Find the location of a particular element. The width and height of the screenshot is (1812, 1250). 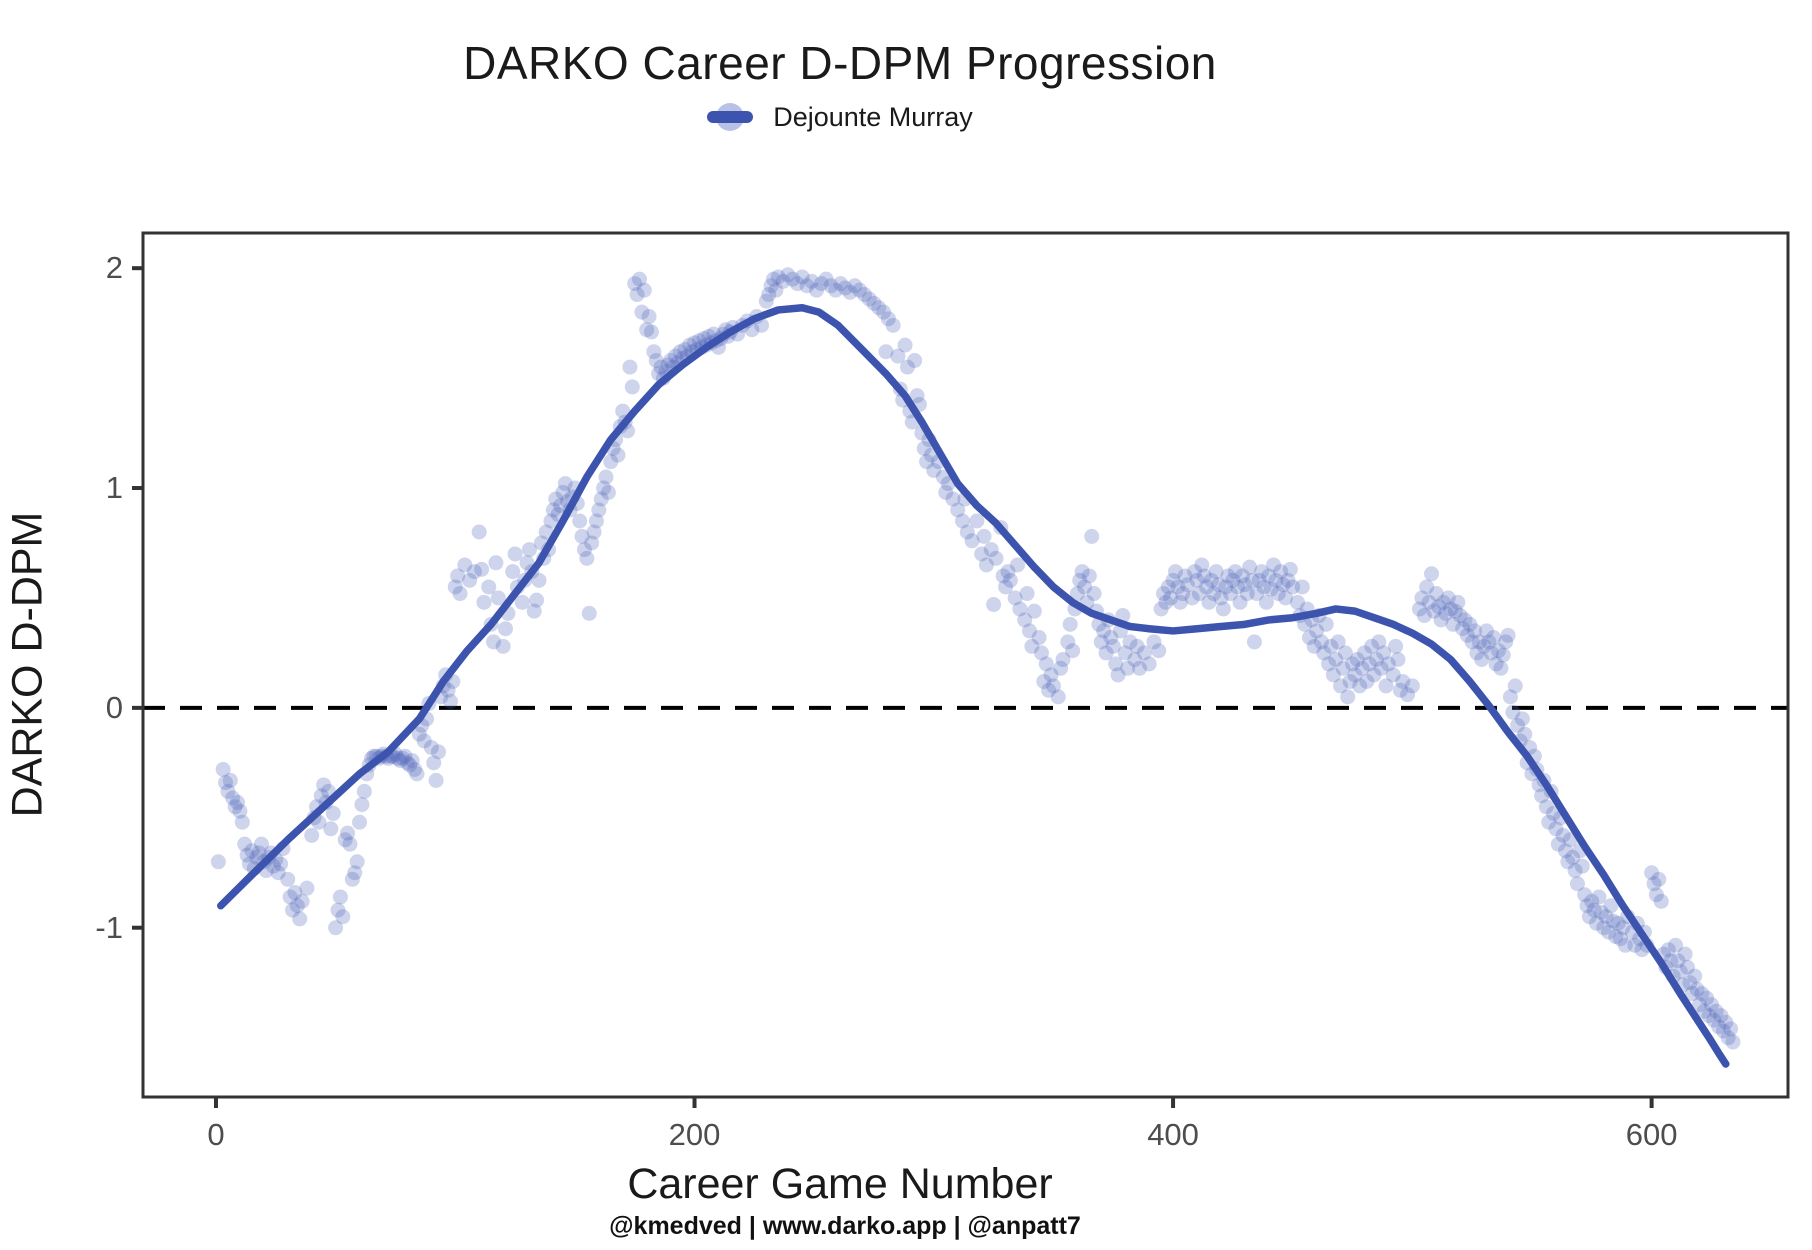

x-tick-label: 200 is located at coordinates (694, 1134).